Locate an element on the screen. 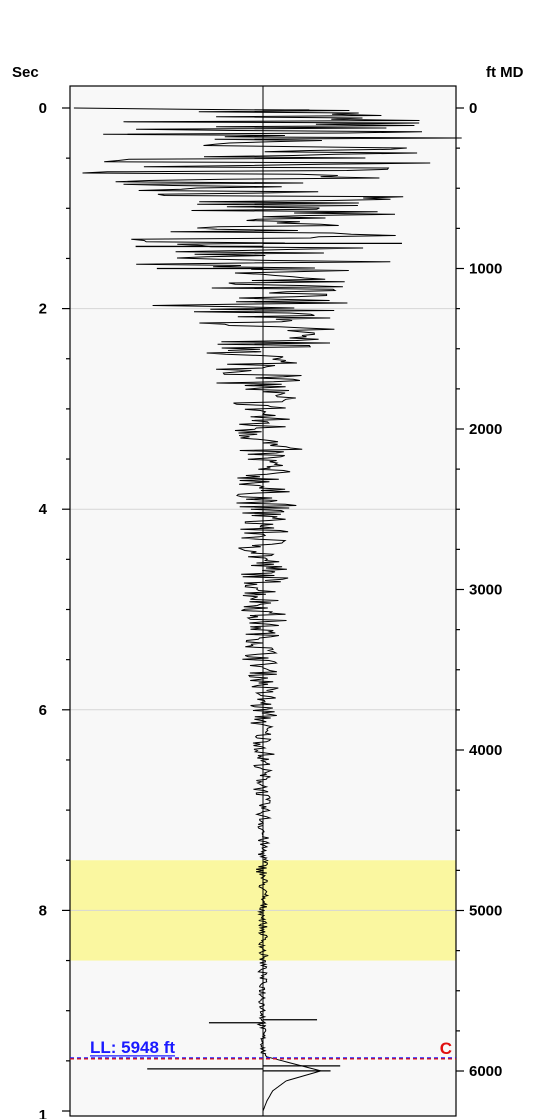 The height and width of the screenshot is (1119, 542). right-tick-label: 1000 is located at coordinates (485, 269).